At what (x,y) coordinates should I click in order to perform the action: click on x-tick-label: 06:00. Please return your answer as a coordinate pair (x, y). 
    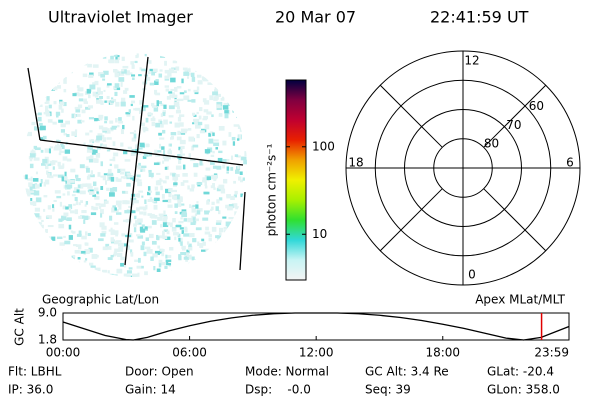
    Looking at the image, I should click on (189, 353).